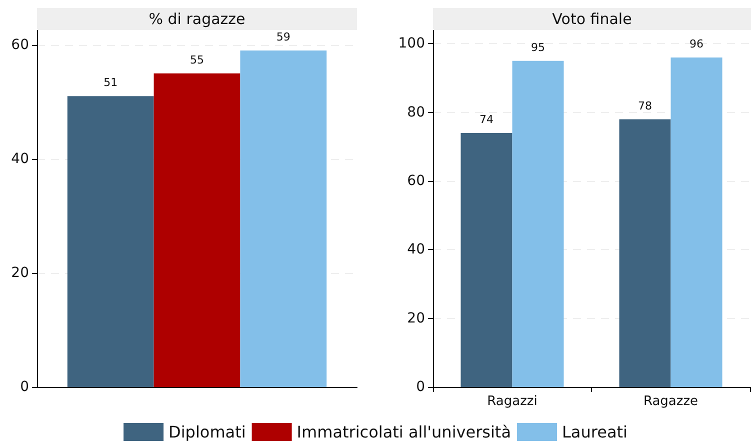  I want to click on x-tick-label: Ragazze, so click(670, 401).